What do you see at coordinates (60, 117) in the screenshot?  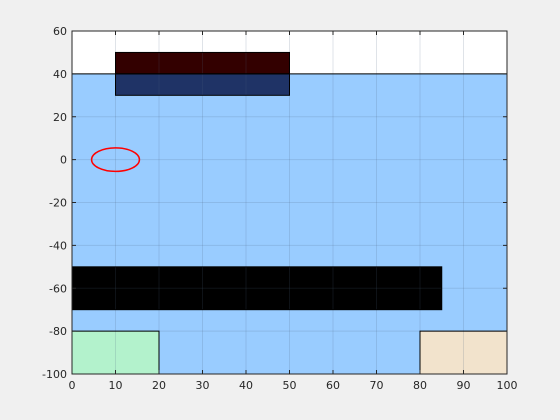 I see `y-tick-label: 20` at bounding box center [60, 117].